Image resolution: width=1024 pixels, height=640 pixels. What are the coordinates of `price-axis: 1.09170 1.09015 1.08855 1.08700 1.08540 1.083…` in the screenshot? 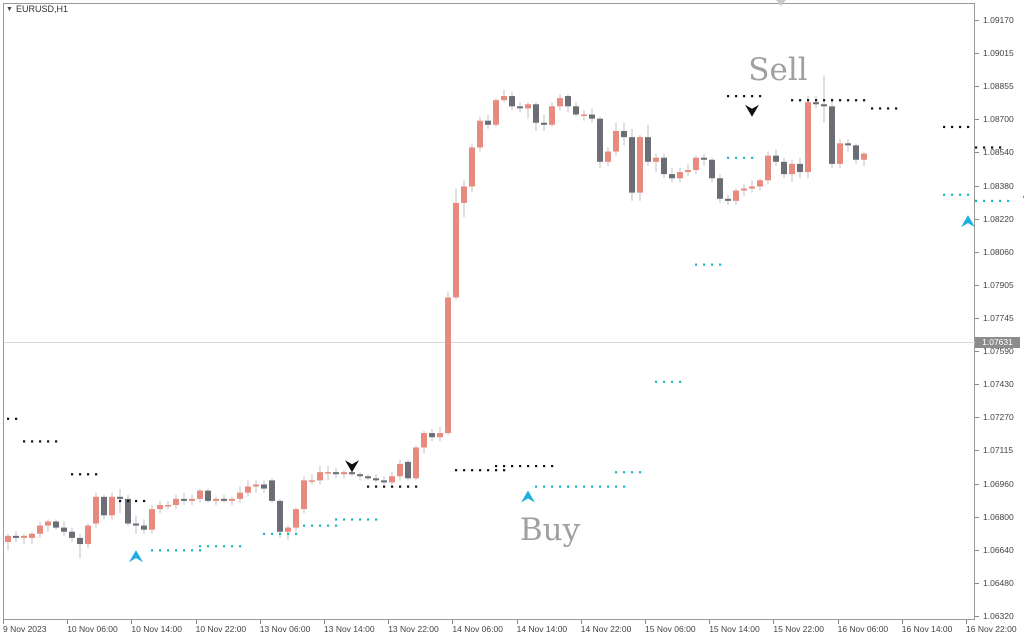 It's located at (999, 310).